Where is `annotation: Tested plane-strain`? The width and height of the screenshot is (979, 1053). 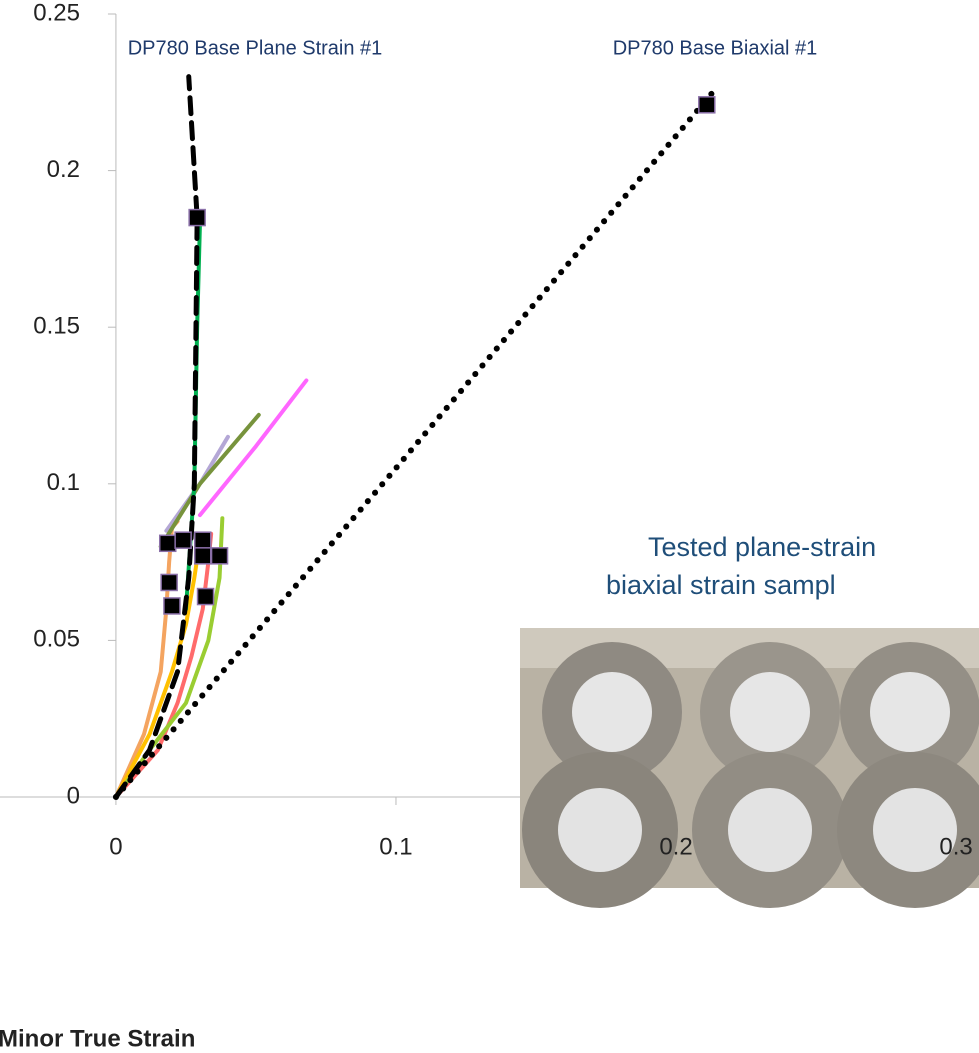
annotation: Tested plane-strain is located at coordinates (762, 547).